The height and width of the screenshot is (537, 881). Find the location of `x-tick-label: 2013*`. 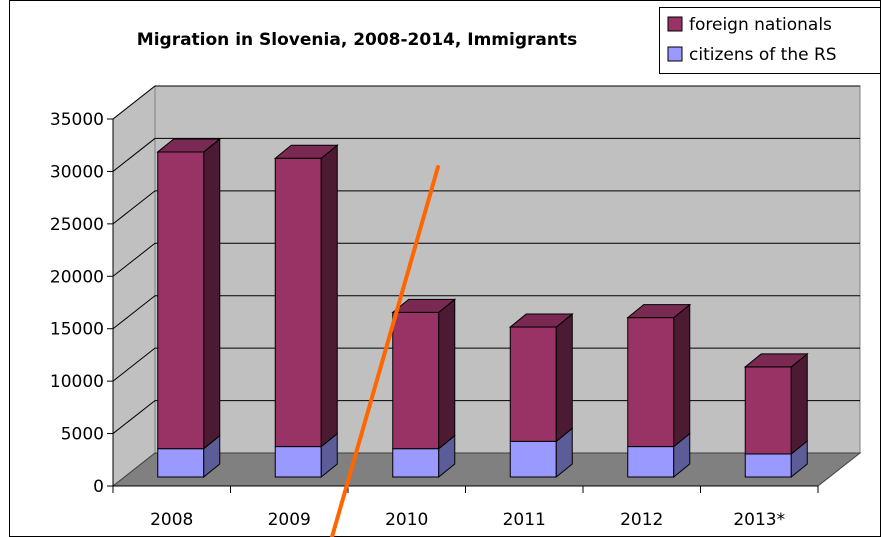

x-tick-label: 2013* is located at coordinates (759, 520).